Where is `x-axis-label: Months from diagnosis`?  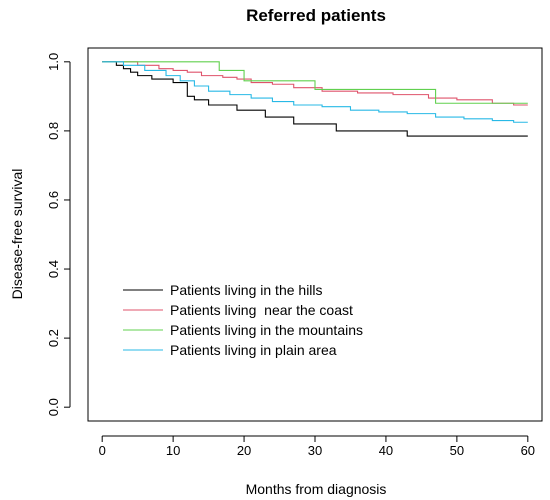
x-axis-label: Months from diagnosis is located at coordinates (316, 489).